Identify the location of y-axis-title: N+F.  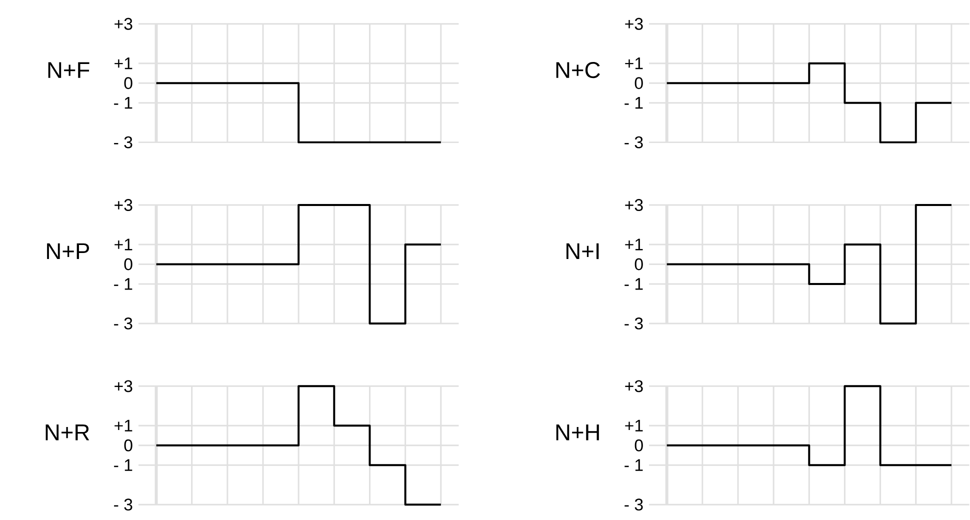
(69, 70).